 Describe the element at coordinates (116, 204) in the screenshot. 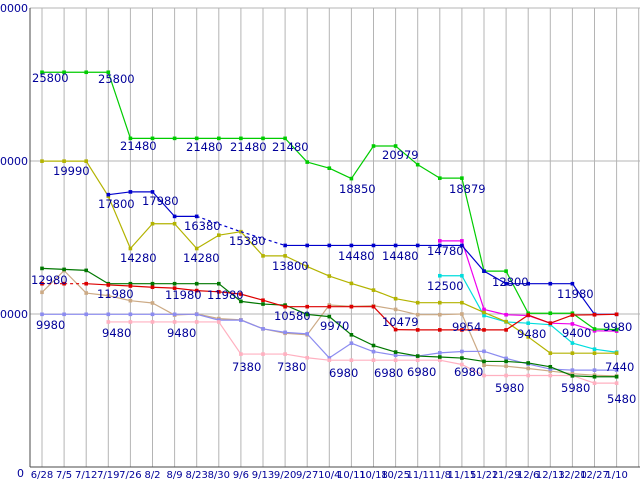

I see `price-label: 17800` at that location.